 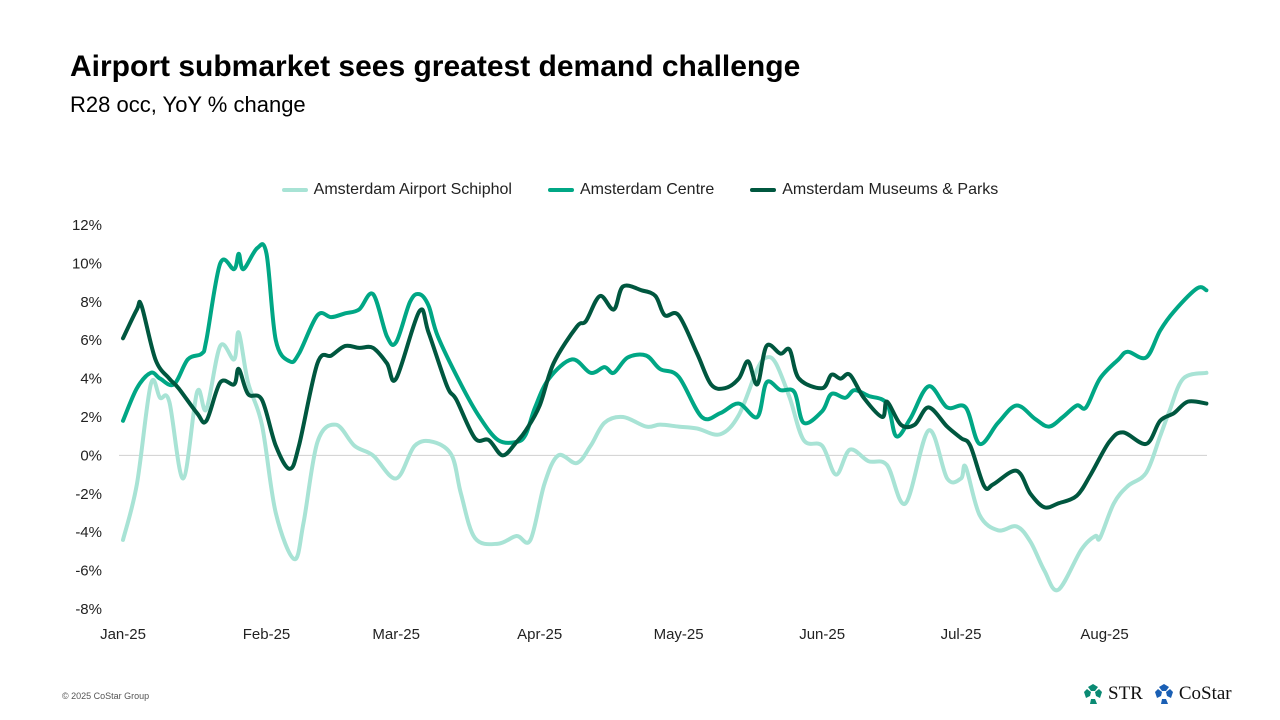 I want to click on str-logo-icon, so click(x=1093, y=694).